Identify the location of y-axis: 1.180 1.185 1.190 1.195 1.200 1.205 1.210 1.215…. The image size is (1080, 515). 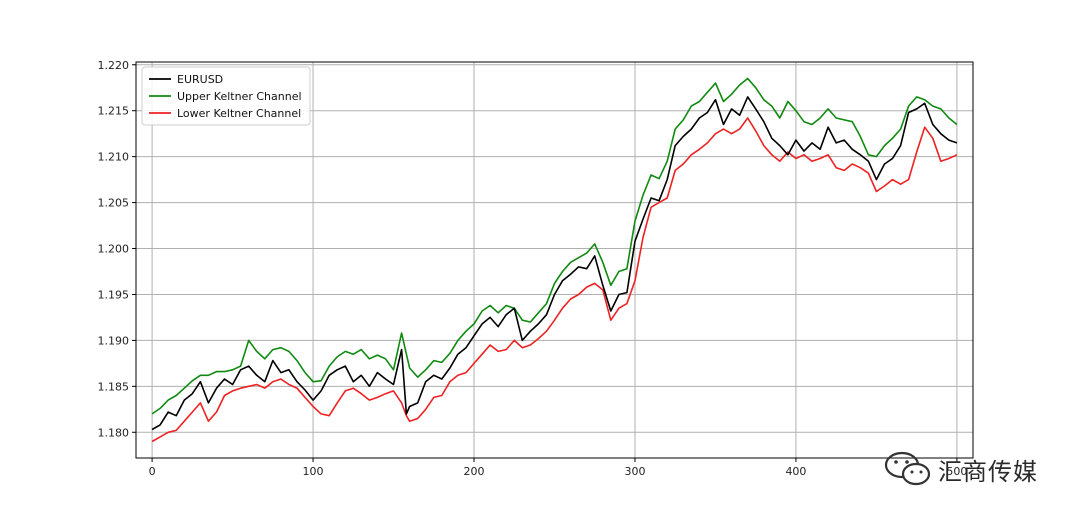
(117, 249).